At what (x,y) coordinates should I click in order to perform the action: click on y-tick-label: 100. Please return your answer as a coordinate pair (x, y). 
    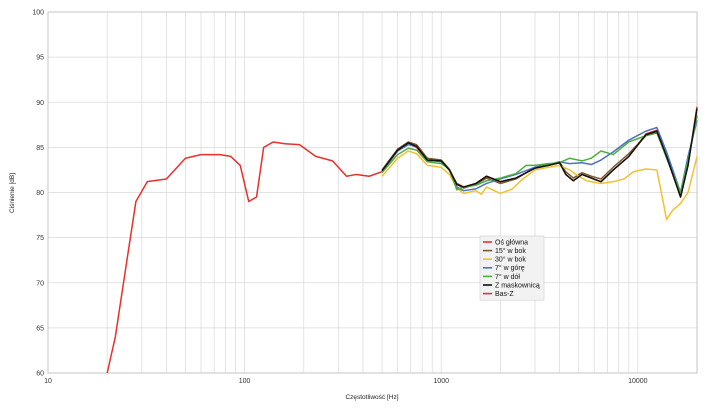
    Looking at the image, I should click on (38, 13).